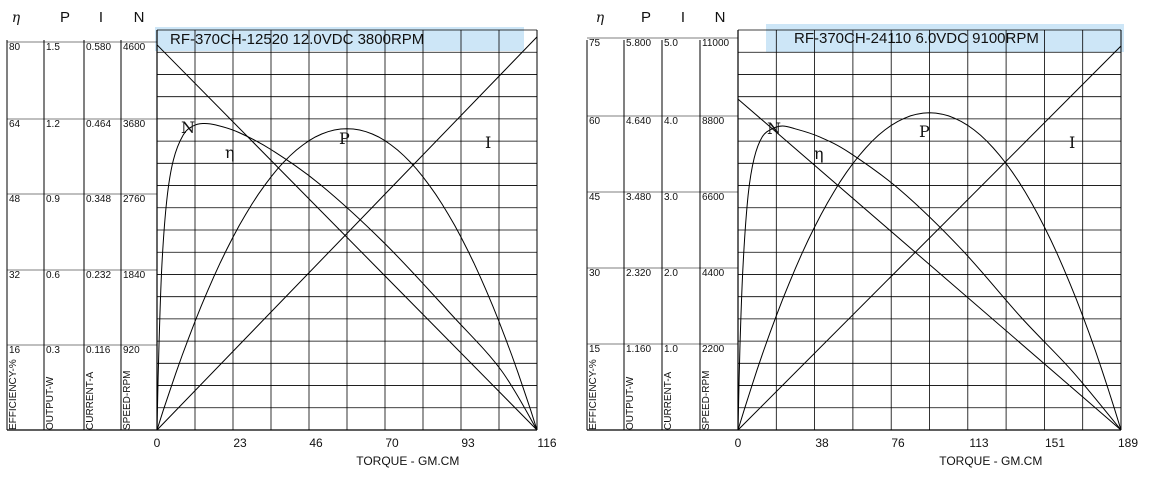 The height and width of the screenshot is (484, 1158). I want to click on scale-tick-label: 4.640, so click(638, 121).